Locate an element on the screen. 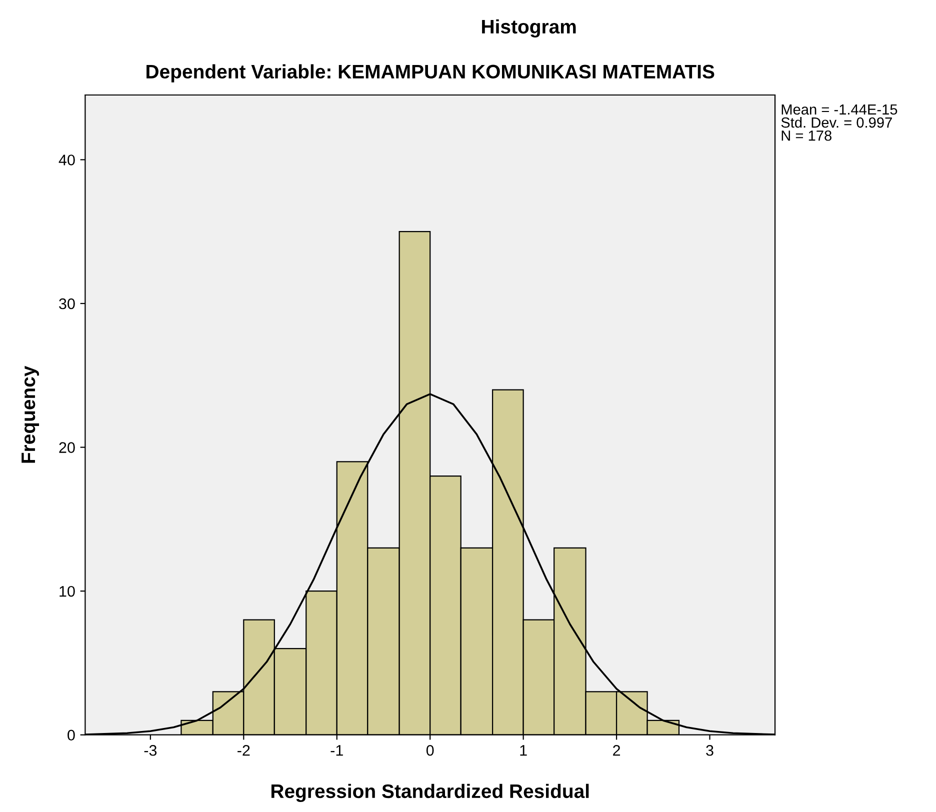 The image size is (936, 812). x-tick-label: 3 is located at coordinates (710, 750).